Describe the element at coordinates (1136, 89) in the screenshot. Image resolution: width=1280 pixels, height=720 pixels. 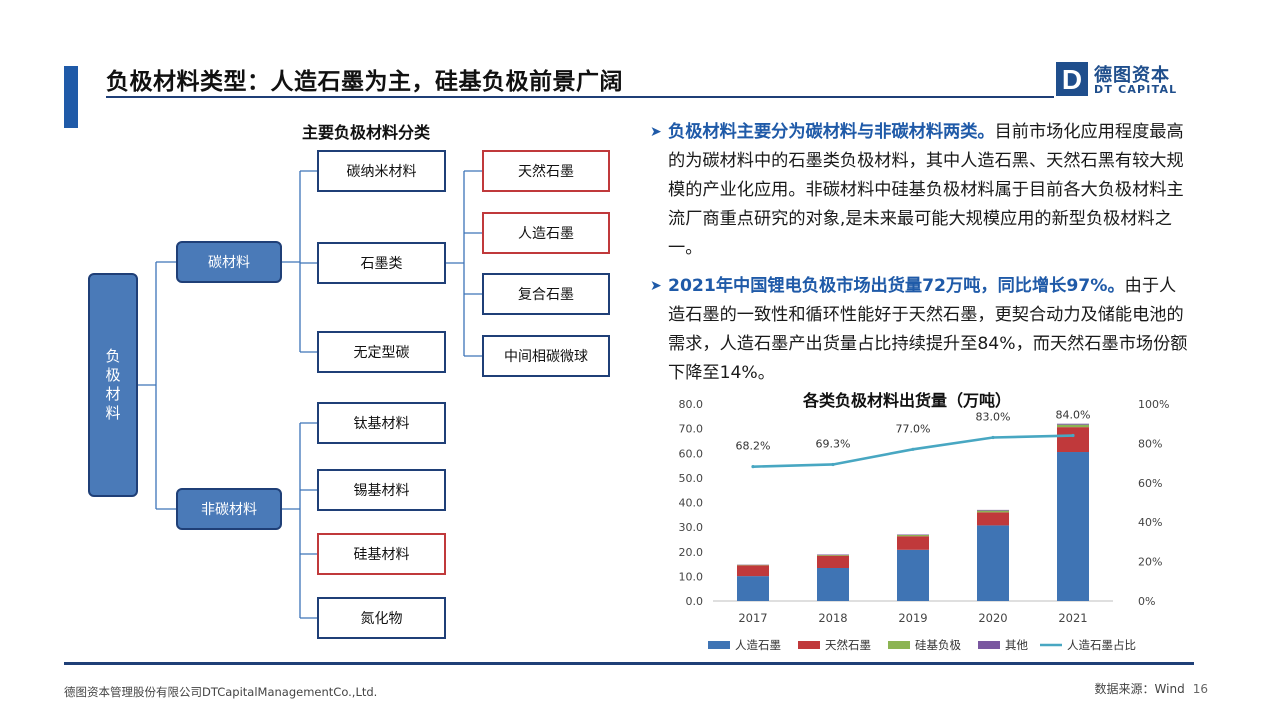
I see `logo-english-name: DT CAPITAL` at that location.